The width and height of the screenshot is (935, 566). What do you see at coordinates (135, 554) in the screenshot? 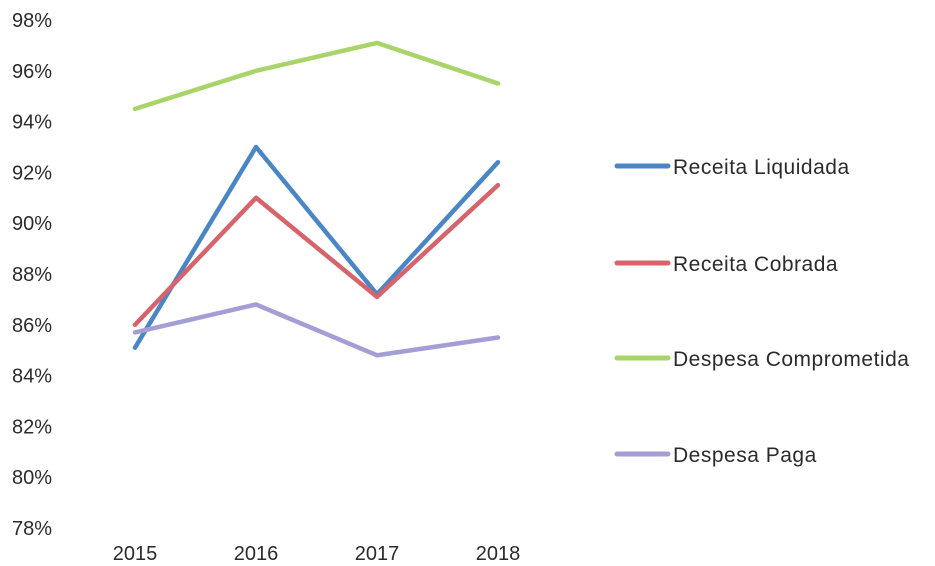
I see `x-tick-label: 2015` at bounding box center [135, 554].